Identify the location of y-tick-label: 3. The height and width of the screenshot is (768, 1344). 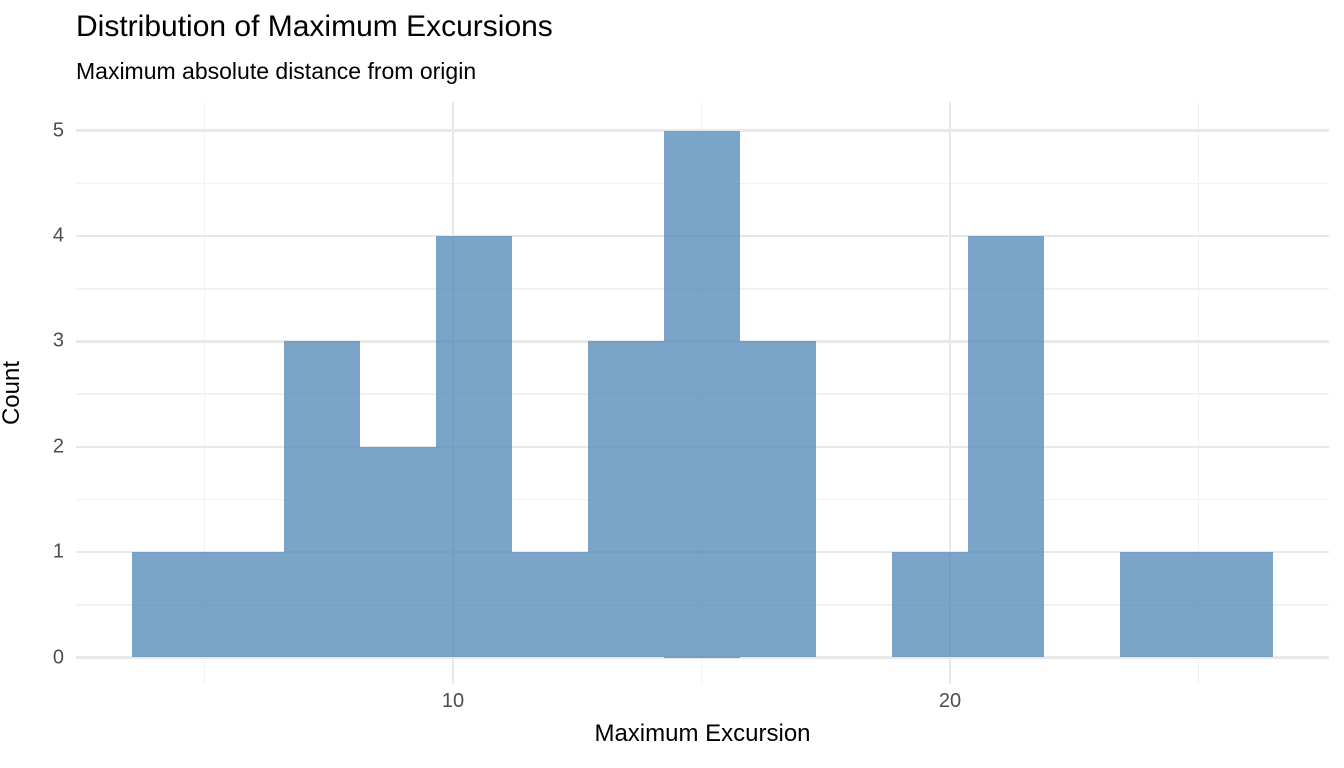
(58, 340).